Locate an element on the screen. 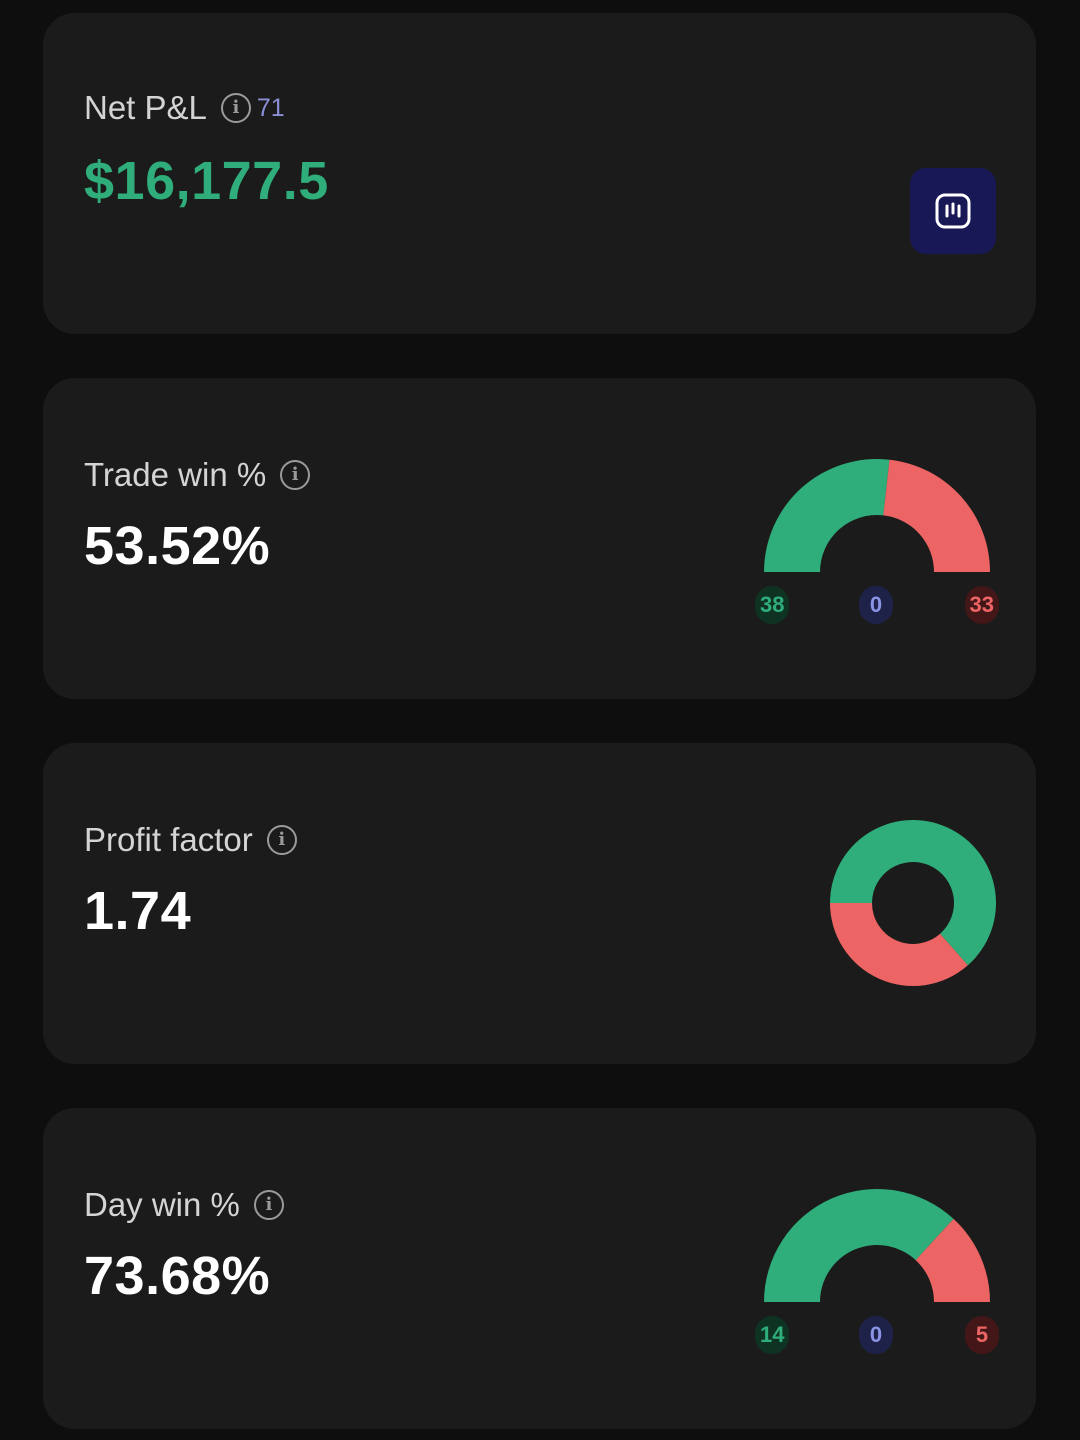 This screenshot has width=1080, height=1440. profit-factor-label-row: Profit factor i is located at coordinates (190, 840).